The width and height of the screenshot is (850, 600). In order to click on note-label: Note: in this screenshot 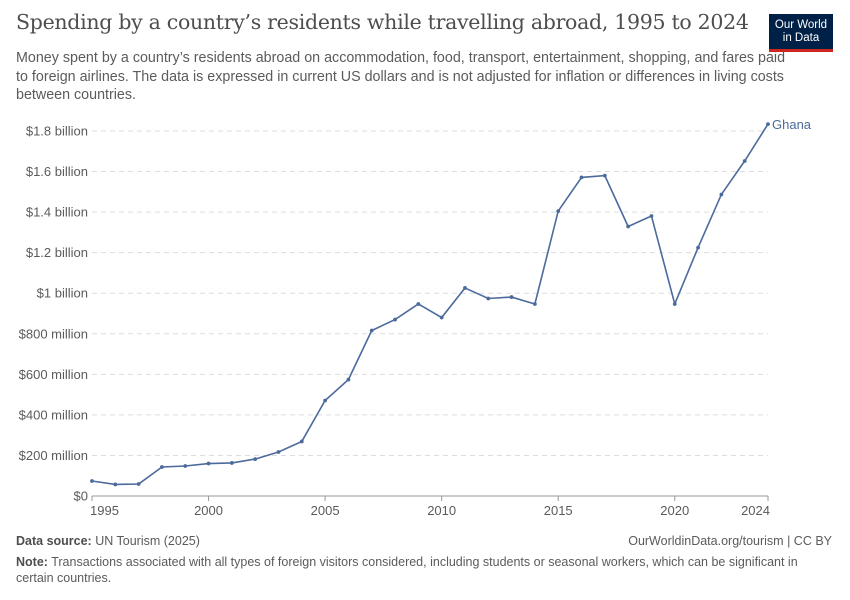, I will do `click(32, 562)`.